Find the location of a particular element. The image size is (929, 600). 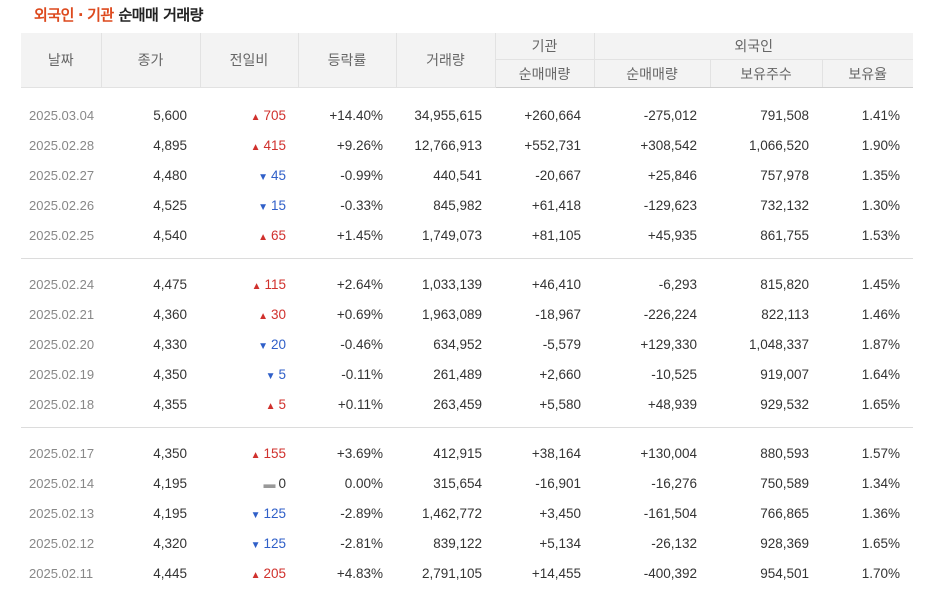

cell-close: 4,445 is located at coordinates (170, 573).